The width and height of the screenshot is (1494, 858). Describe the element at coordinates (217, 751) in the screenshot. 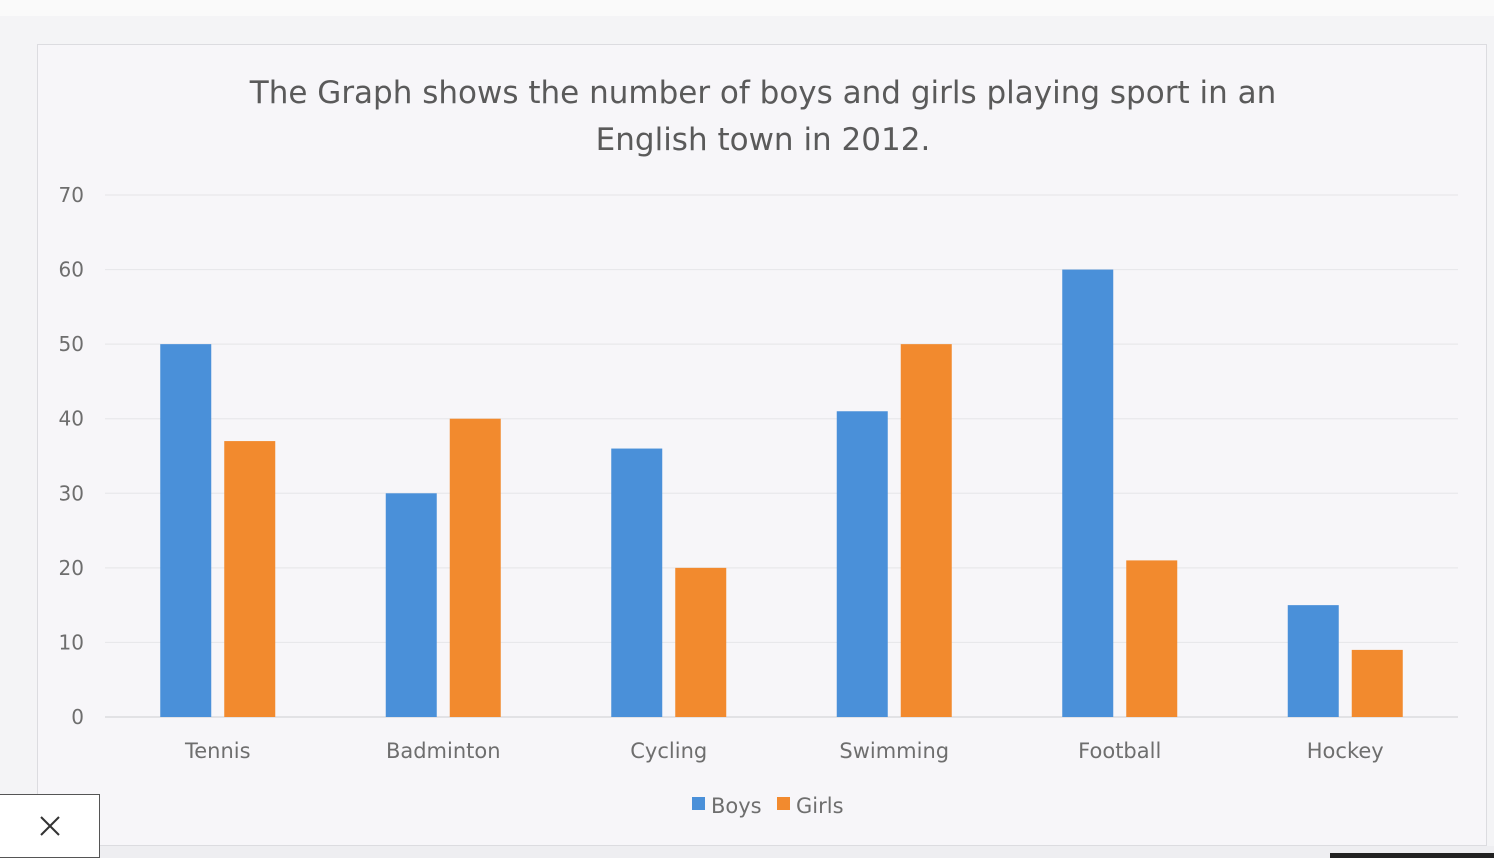

I see `x-category-label: Tennis` at that location.